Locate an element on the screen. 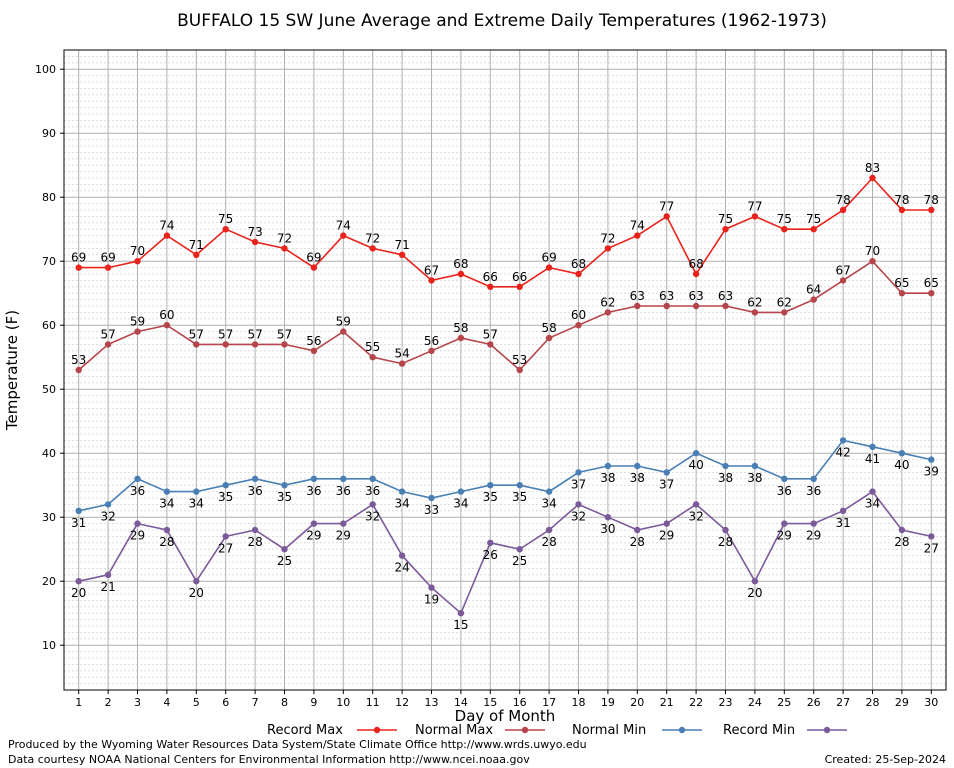 Image resolution: width=954 pixels, height=768 pixels. legend-item-record-min: Record Min is located at coordinates (785, 730).